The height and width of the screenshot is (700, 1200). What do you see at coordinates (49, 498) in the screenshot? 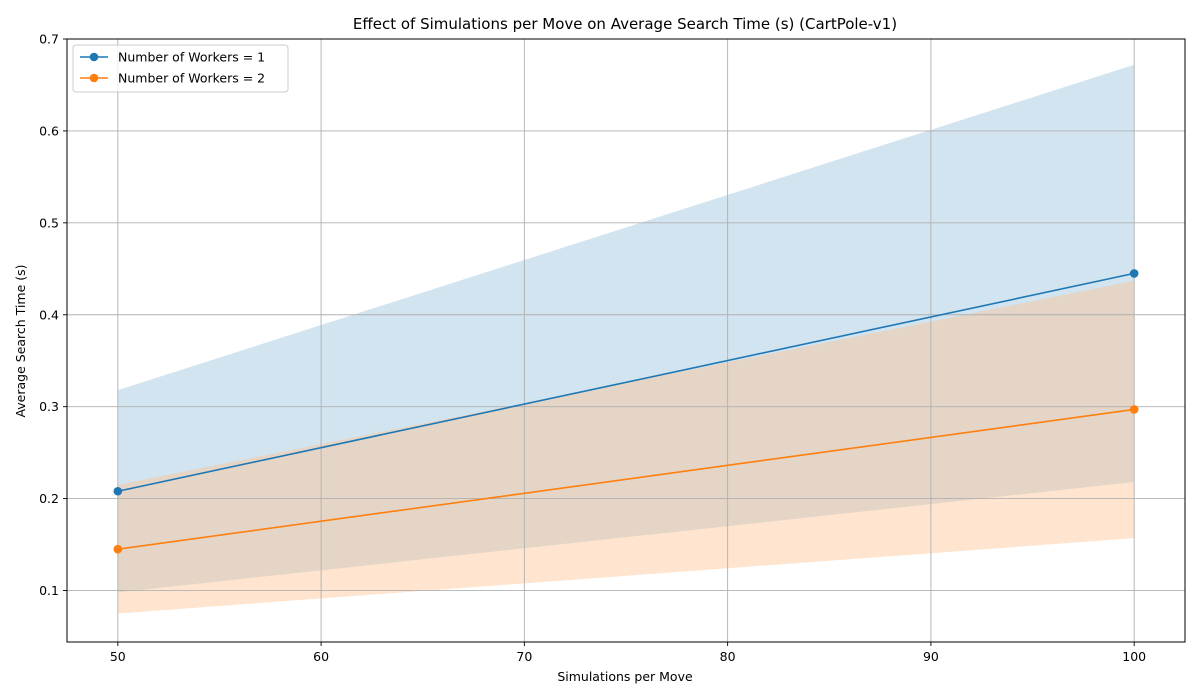
I see `y-tick-label: 0.2` at bounding box center [49, 498].